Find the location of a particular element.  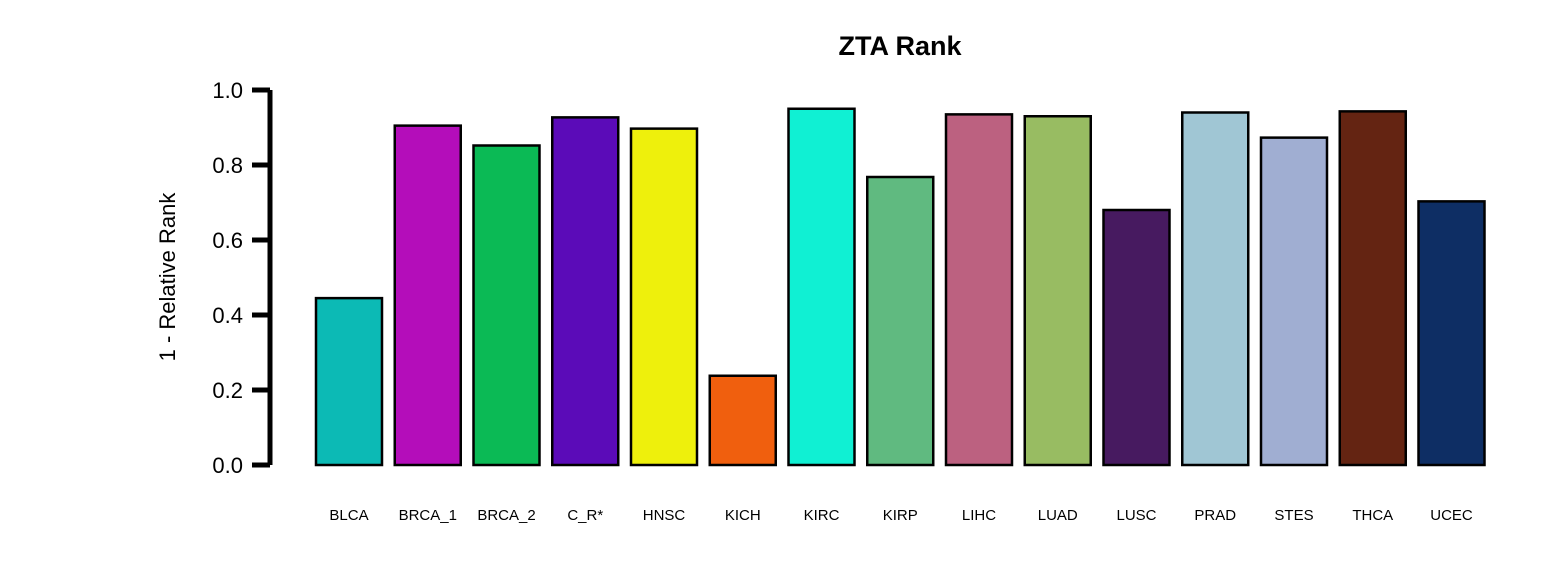

y-axis: 0.0 0.2 0.4 0.6 0.8 1.0 is located at coordinates (242, 278).